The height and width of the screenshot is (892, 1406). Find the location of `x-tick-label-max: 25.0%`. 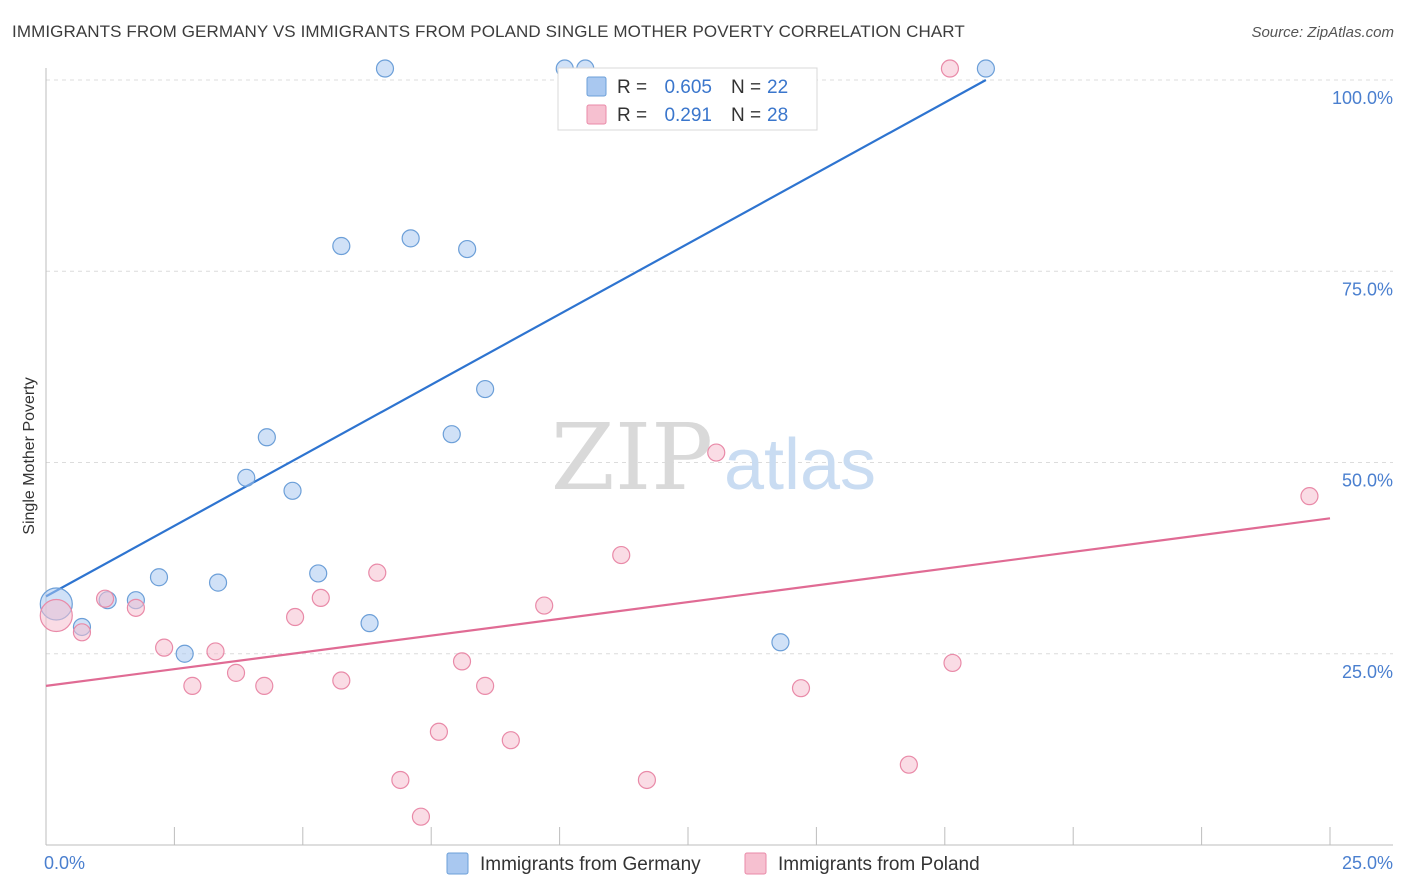

x-tick-label-max: 25.0% is located at coordinates (1367, 863).